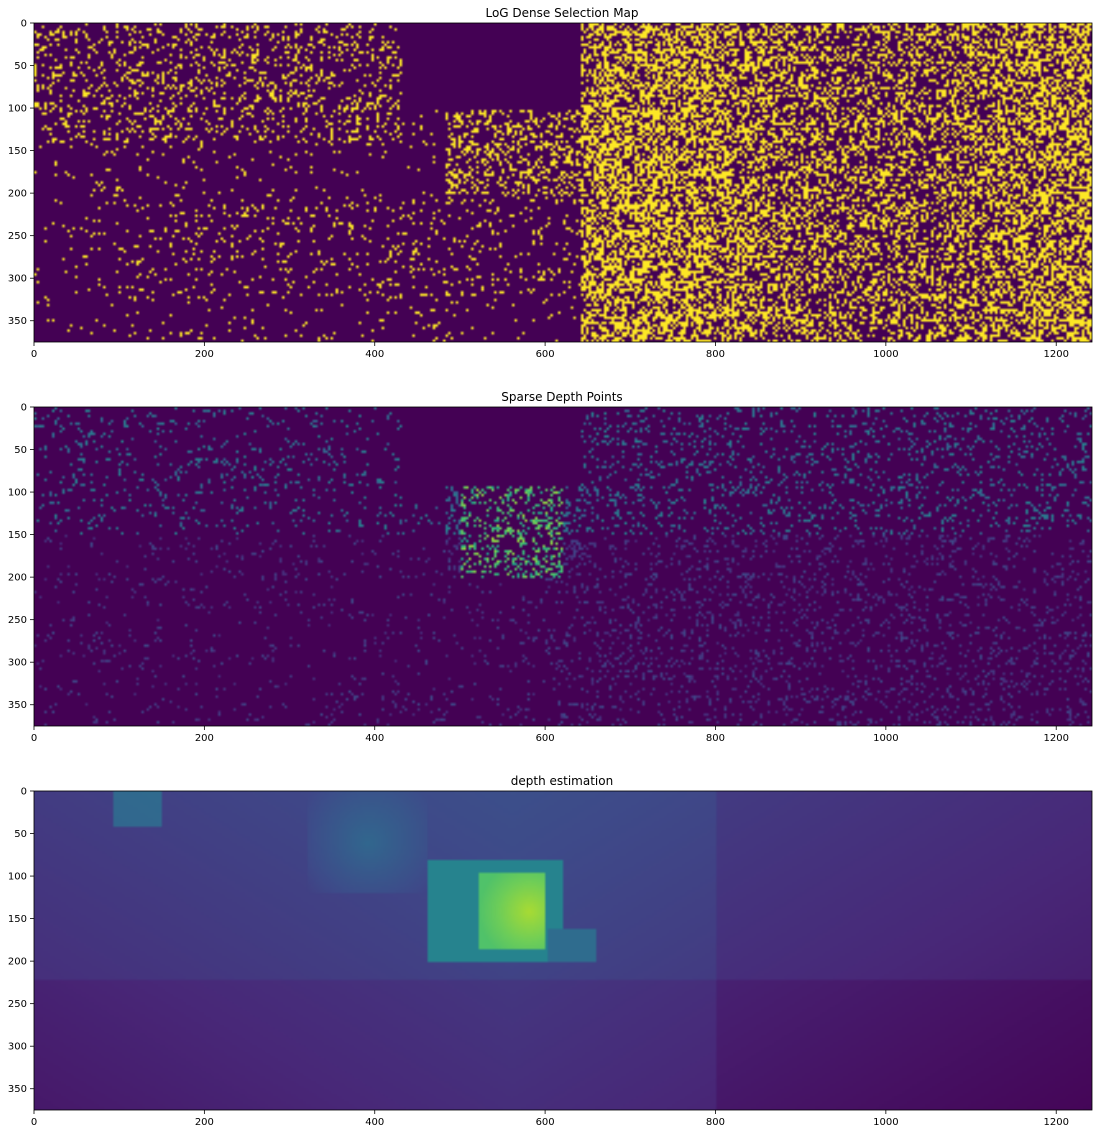 The width and height of the screenshot is (1099, 1134). I want to click on panel-title: Sparse Depth Points, so click(561, 397).